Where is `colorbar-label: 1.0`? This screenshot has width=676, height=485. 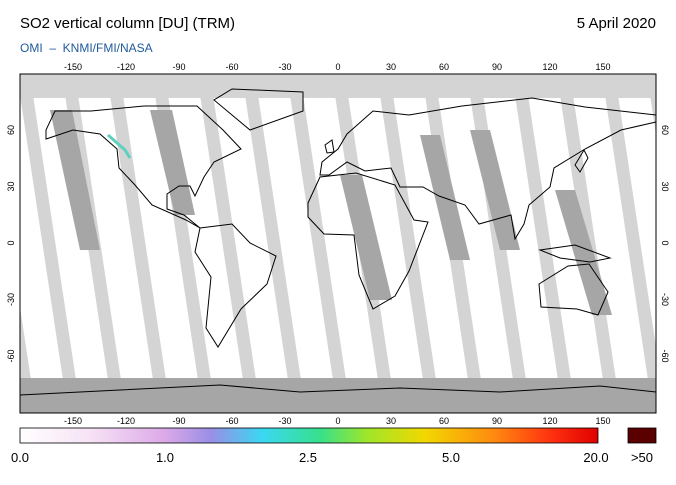
colorbar-label: 1.0 is located at coordinates (165, 457).